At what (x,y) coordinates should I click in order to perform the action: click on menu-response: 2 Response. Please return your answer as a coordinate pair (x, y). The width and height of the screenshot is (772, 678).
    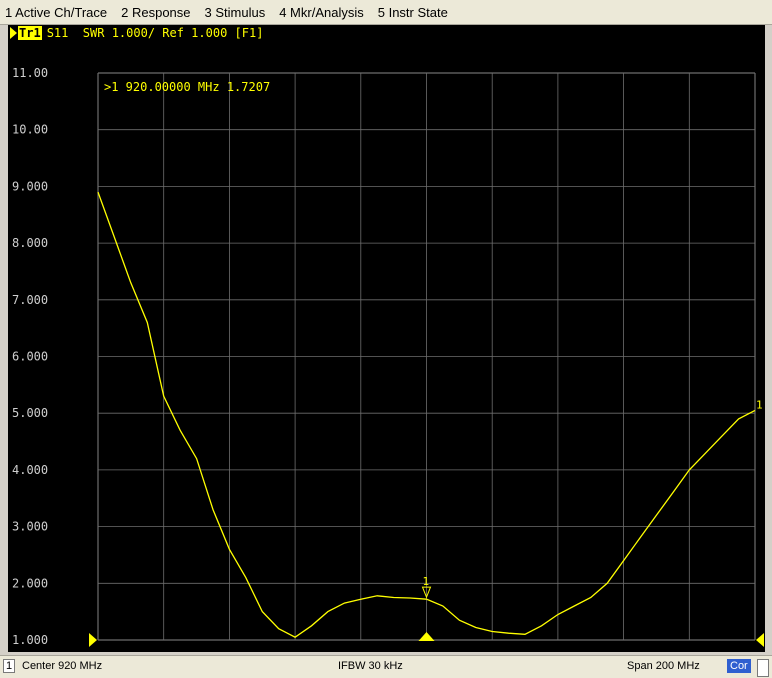
    Looking at the image, I should click on (156, 12).